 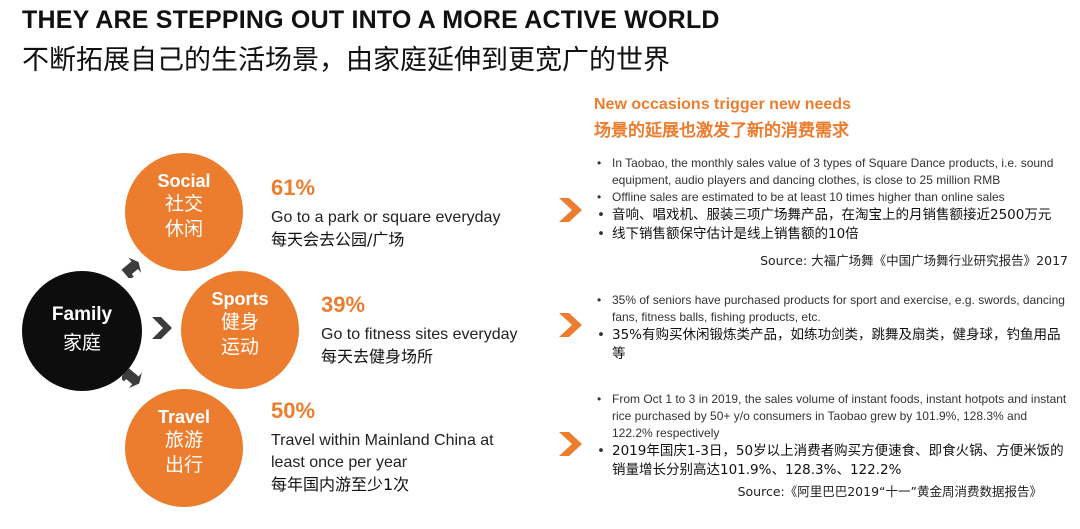 What do you see at coordinates (831, 345) in the screenshot?
I see `list-item: 35%有购买休闲锻炼类产品，如练功剑类，跳舞及扇类，健身球，钓鱼用品等` at bounding box center [831, 345].